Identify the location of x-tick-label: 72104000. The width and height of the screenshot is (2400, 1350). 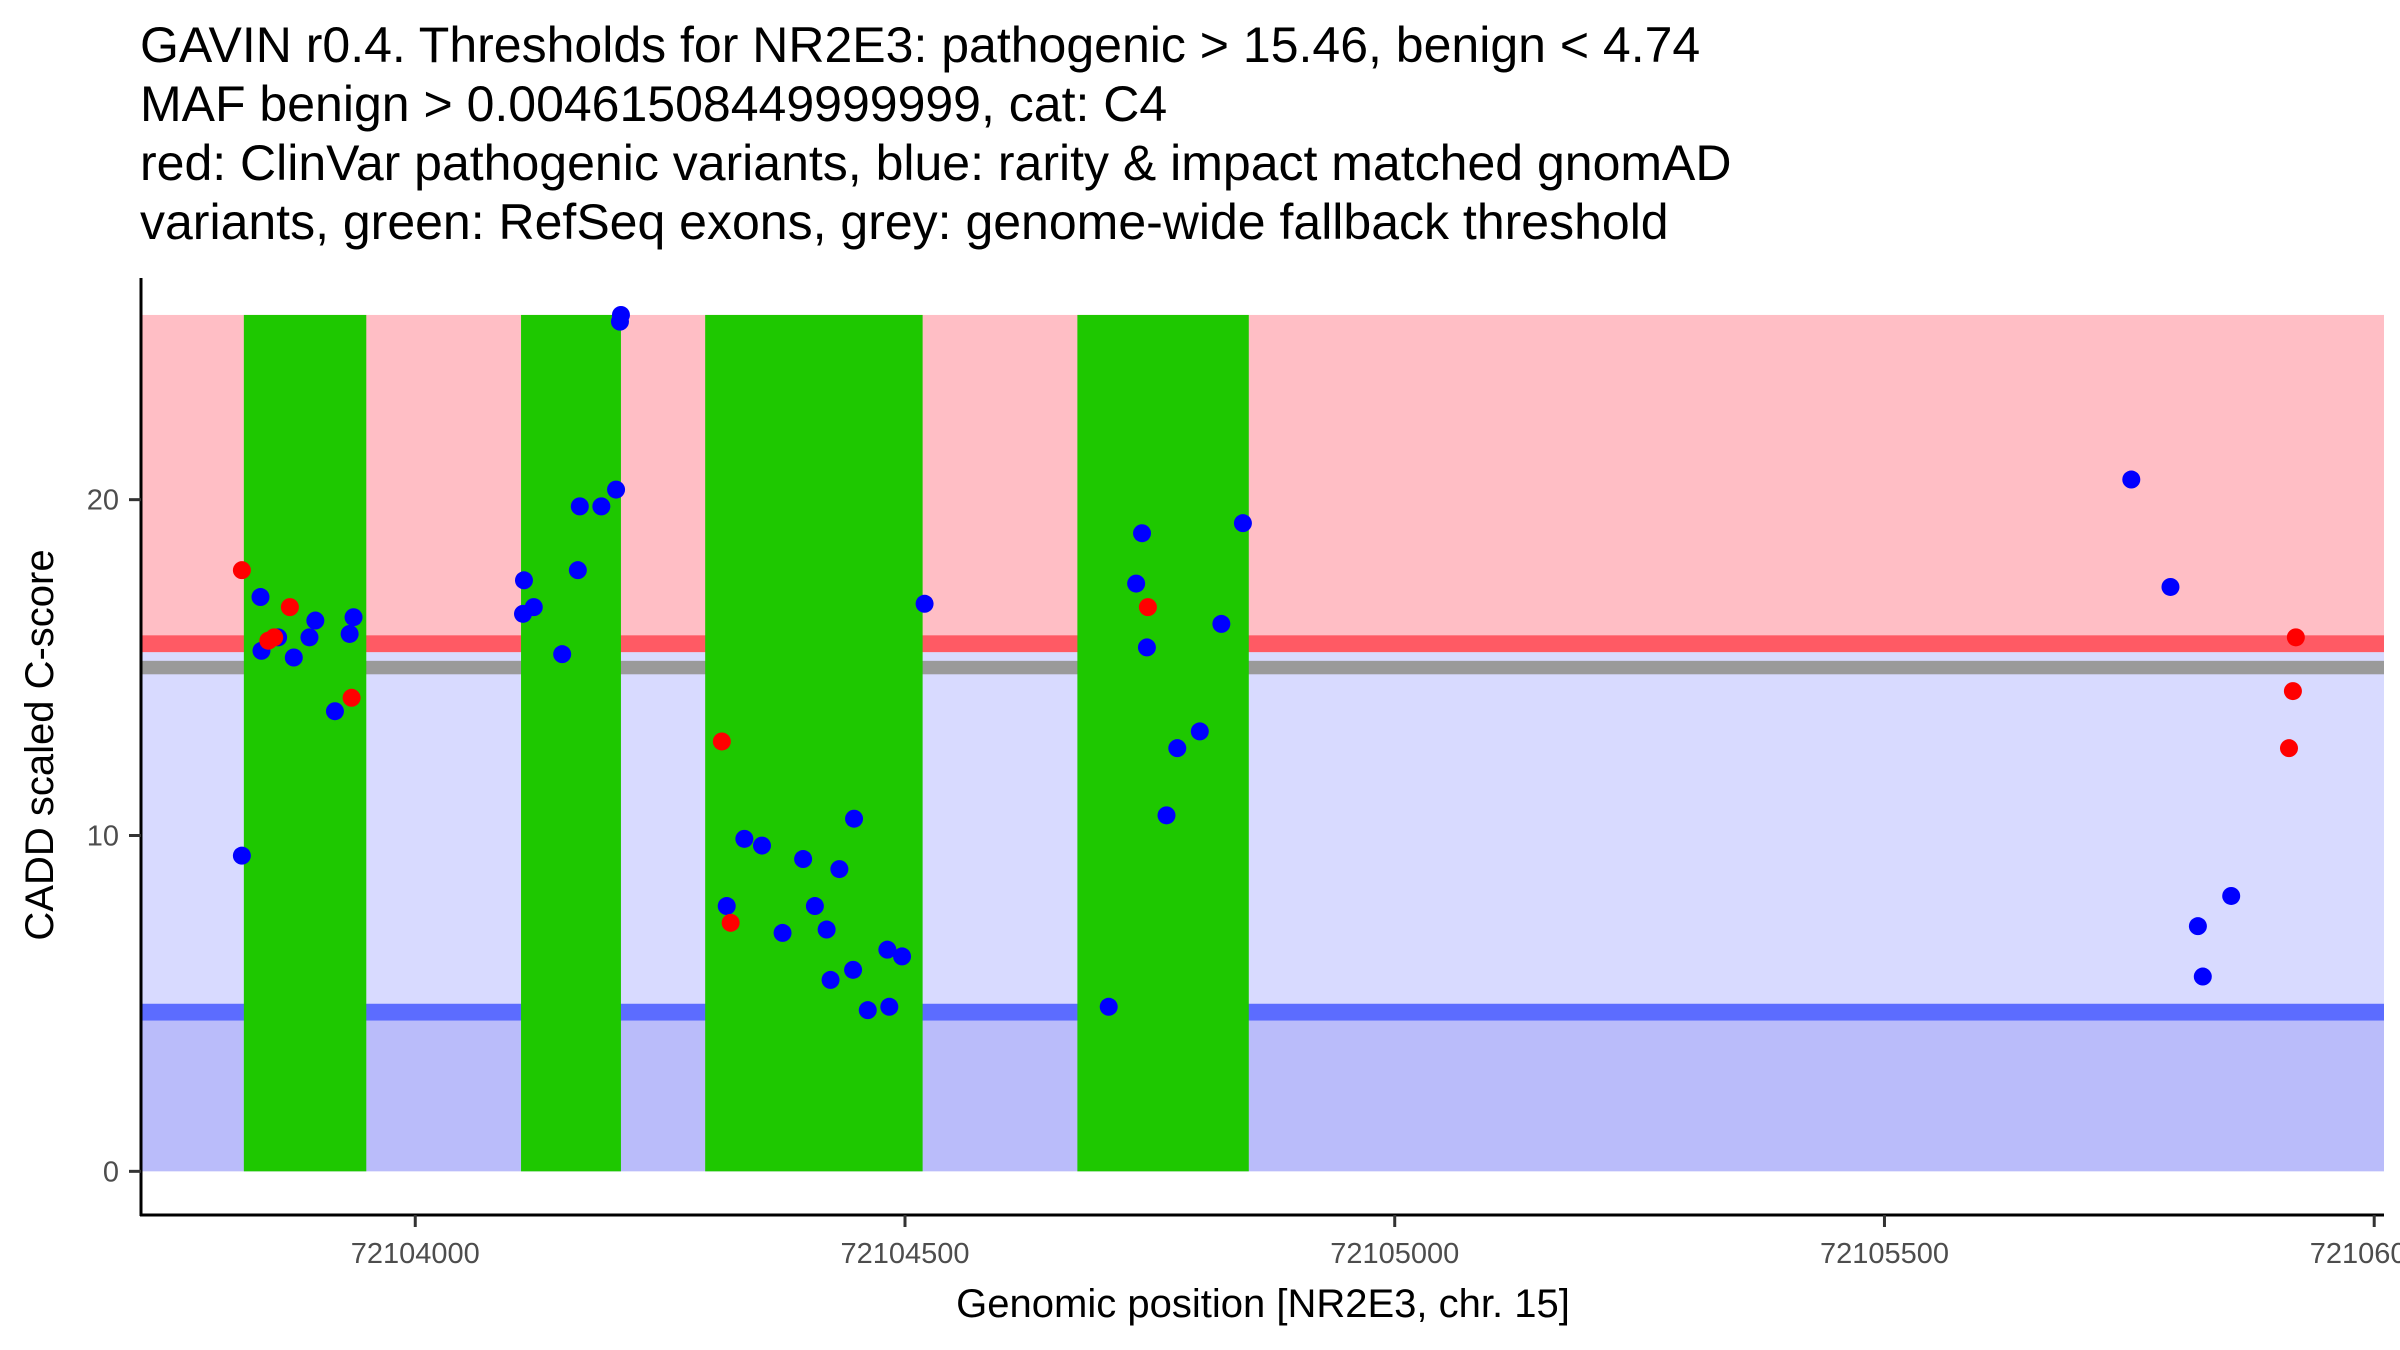
(415, 1254).